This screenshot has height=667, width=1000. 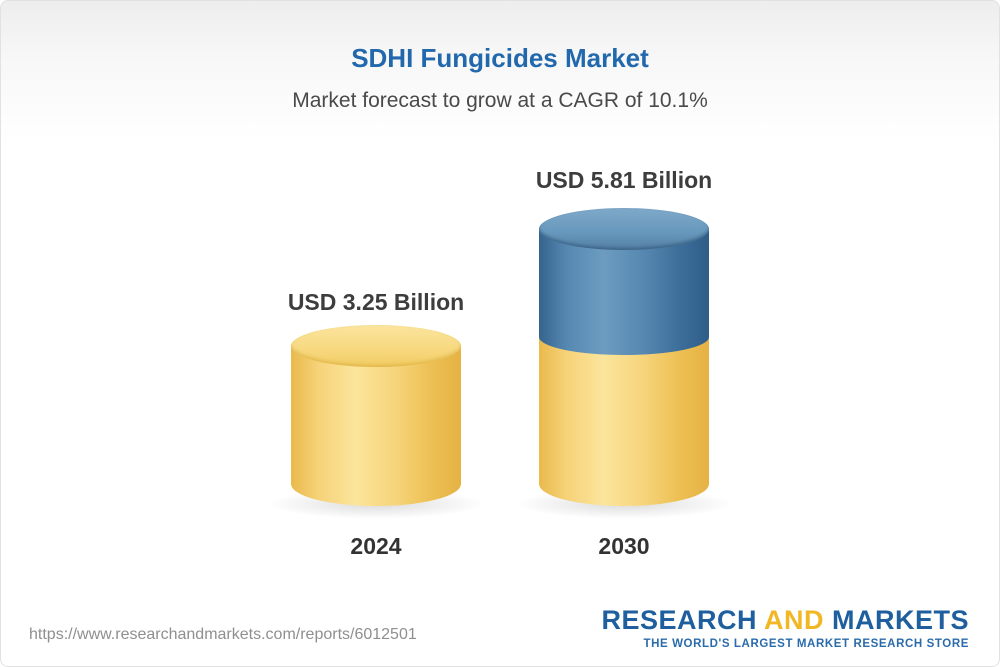 What do you see at coordinates (794, 620) in the screenshot?
I see `logo-word-and: AND` at bounding box center [794, 620].